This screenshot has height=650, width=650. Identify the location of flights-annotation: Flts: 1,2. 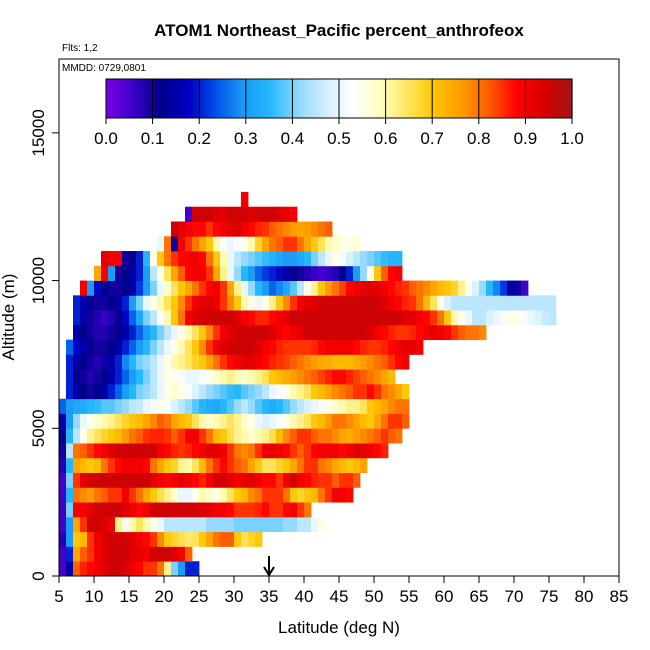
(80, 48).